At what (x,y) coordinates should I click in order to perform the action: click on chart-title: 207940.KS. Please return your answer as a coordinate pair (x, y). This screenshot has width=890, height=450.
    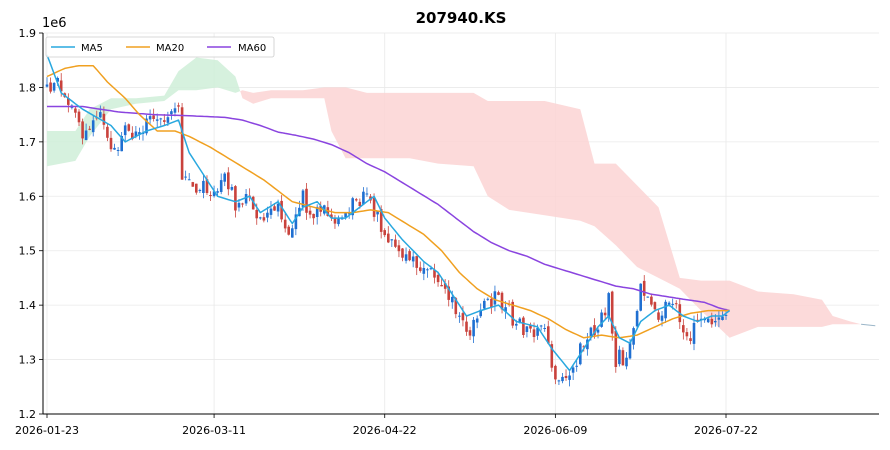
    Looking at the image, I should click on (461, 18).